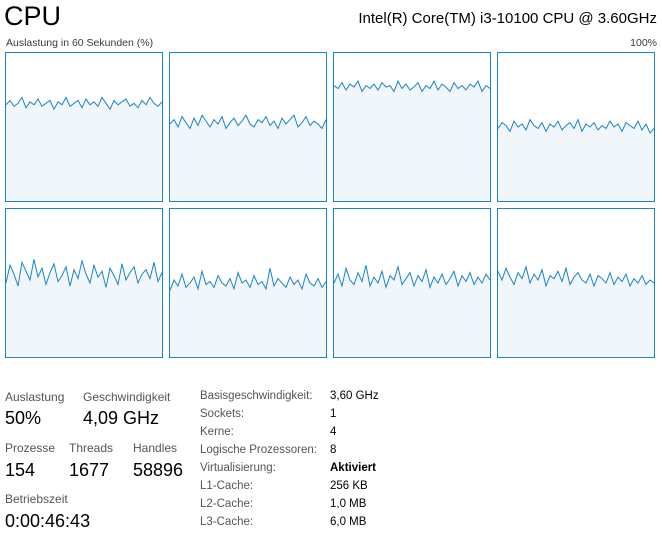  I want to click on property-label: Logische Prozessoren:, so click(258, 450).